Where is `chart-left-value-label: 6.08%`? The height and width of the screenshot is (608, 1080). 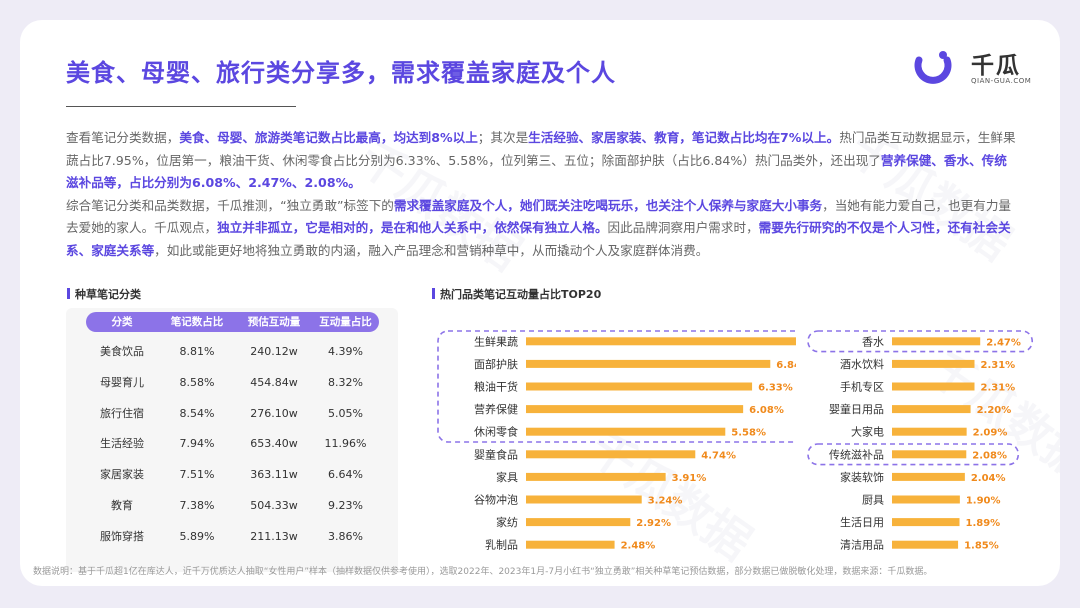
chart-left-value-label: 6.08% is located at coordinates (766, 410).